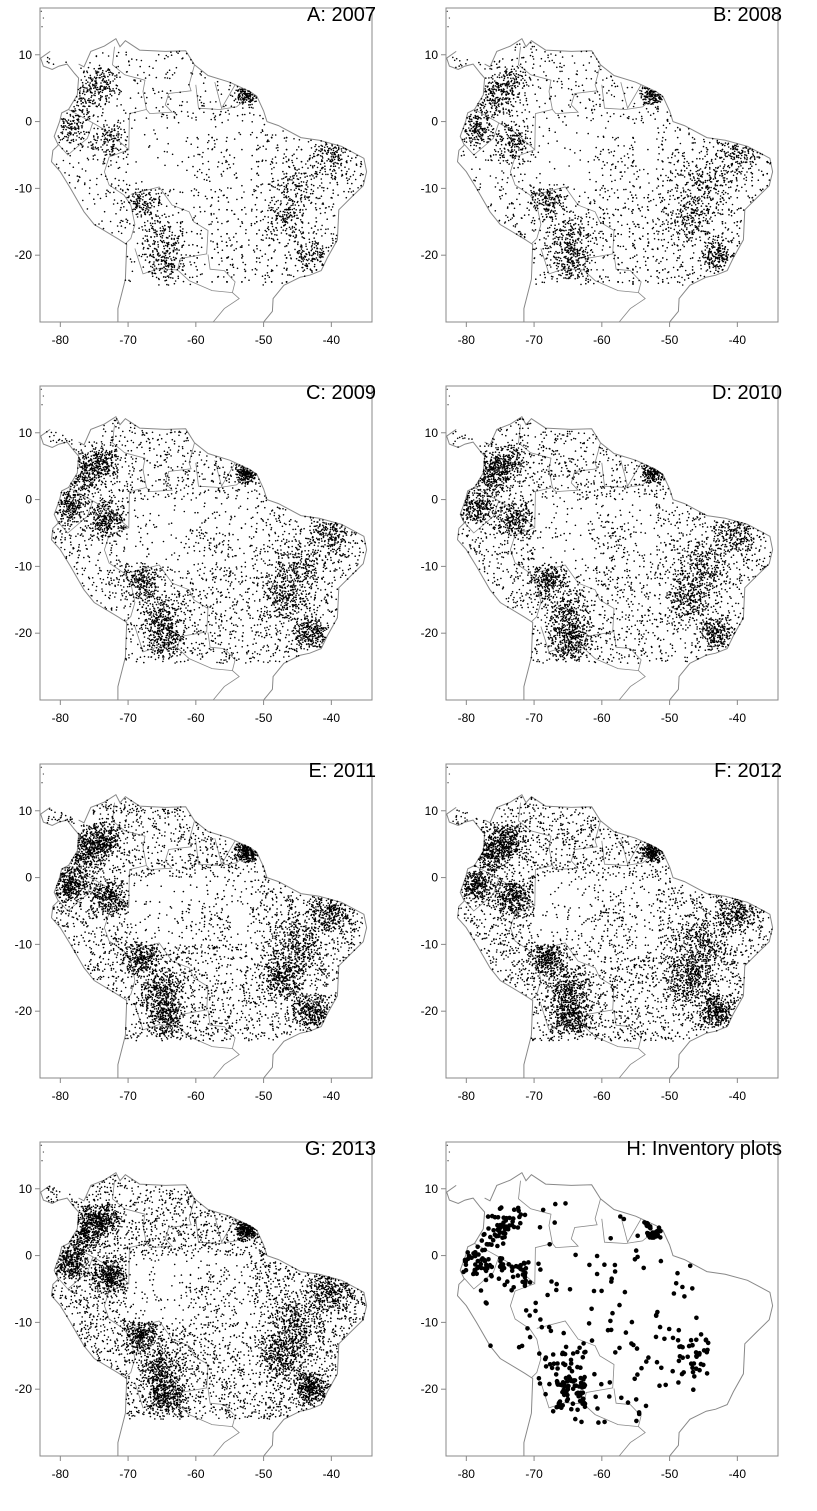 This screenshot has width=817, height=1511. I want to click on x-tick-label: -60, so click(196, 340).